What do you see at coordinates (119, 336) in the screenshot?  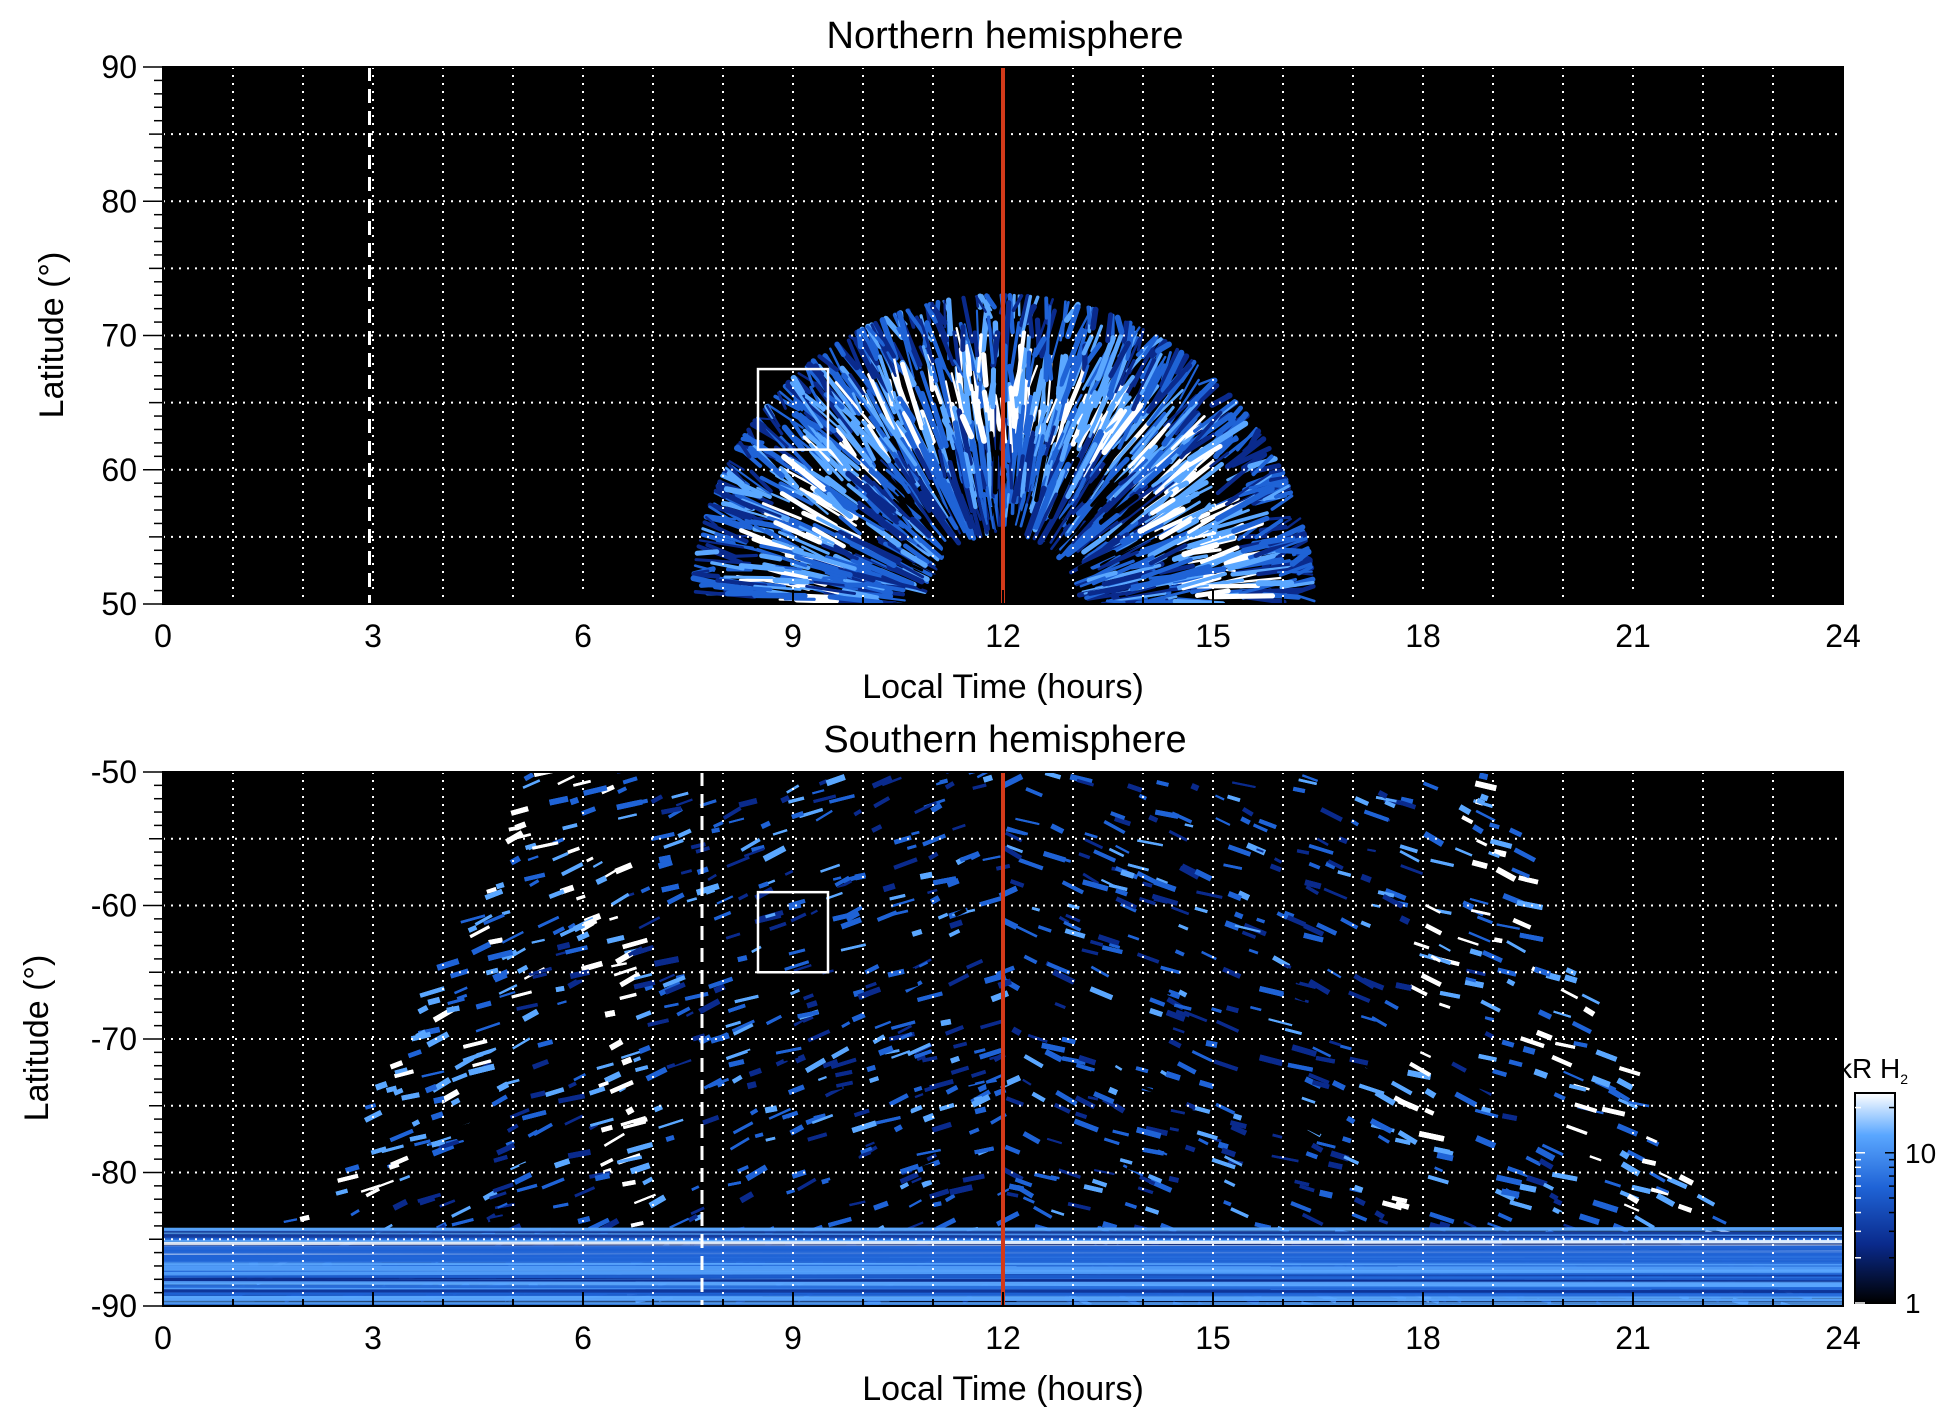 I see `north-y-tick-label: 70` at bounding box center [119, 336].